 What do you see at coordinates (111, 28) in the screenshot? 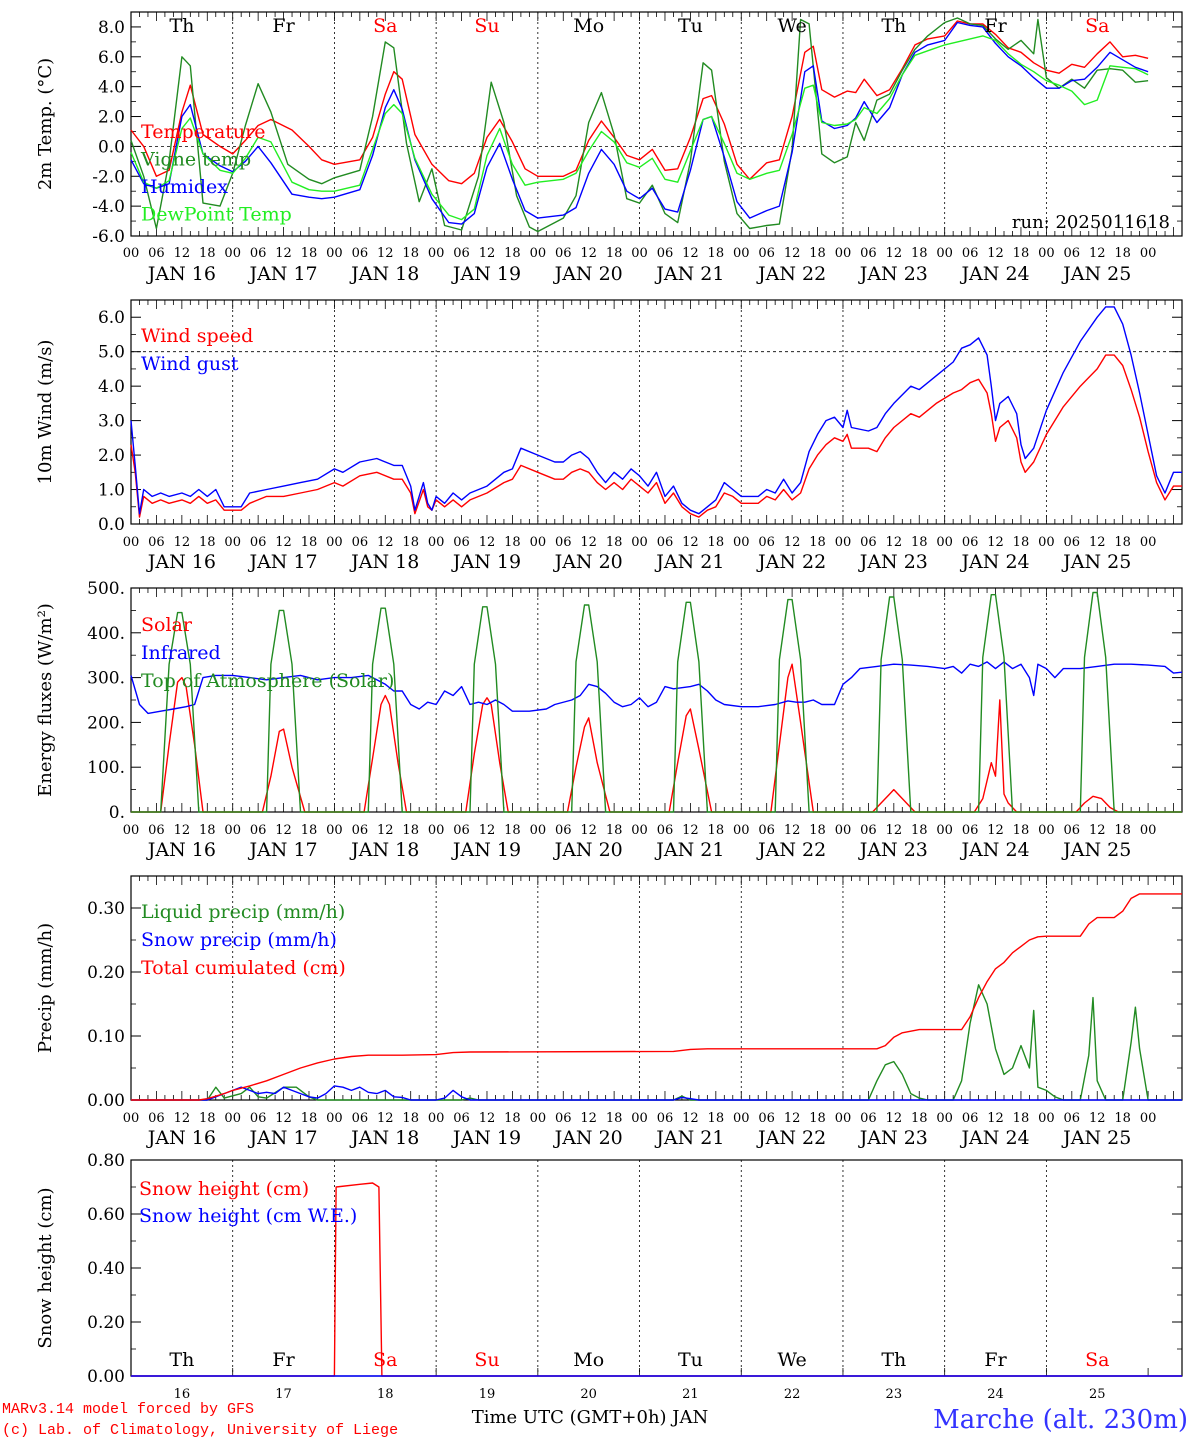
I see `y-tick-label: 8.0` at bounding box center [111, 28].